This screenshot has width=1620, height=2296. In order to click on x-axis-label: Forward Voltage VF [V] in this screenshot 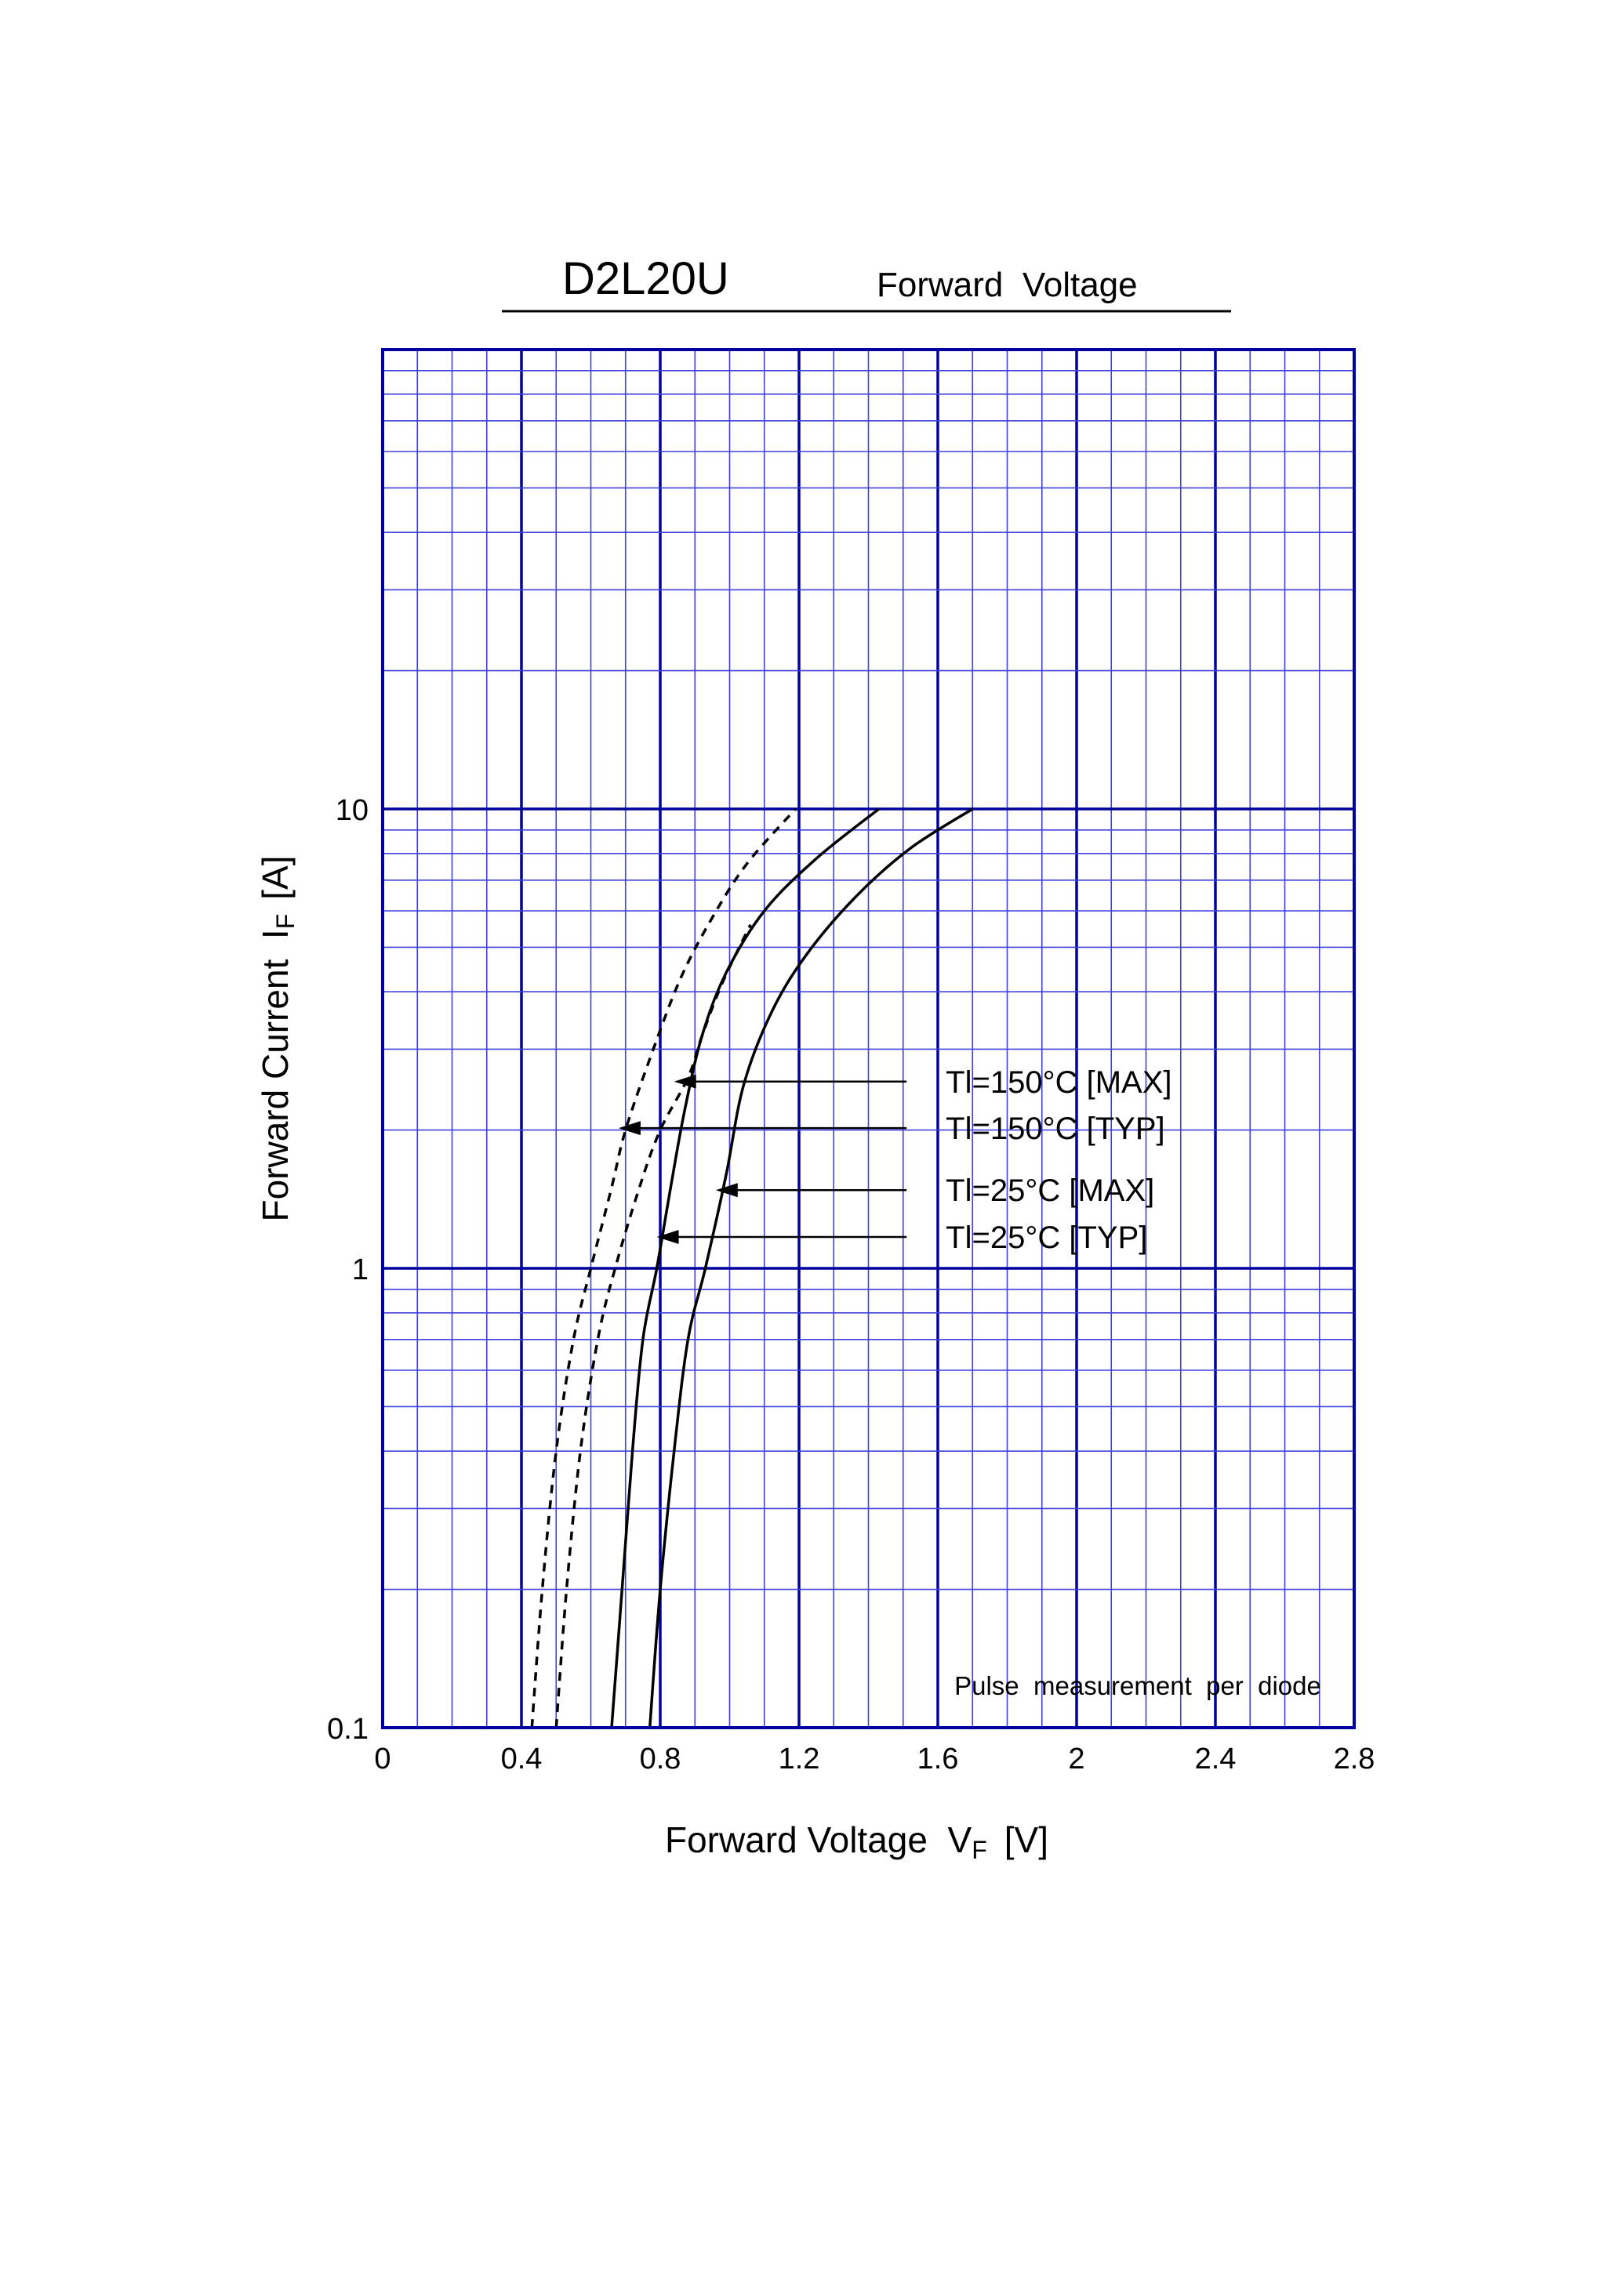, I will do `click(856, 1841)`.